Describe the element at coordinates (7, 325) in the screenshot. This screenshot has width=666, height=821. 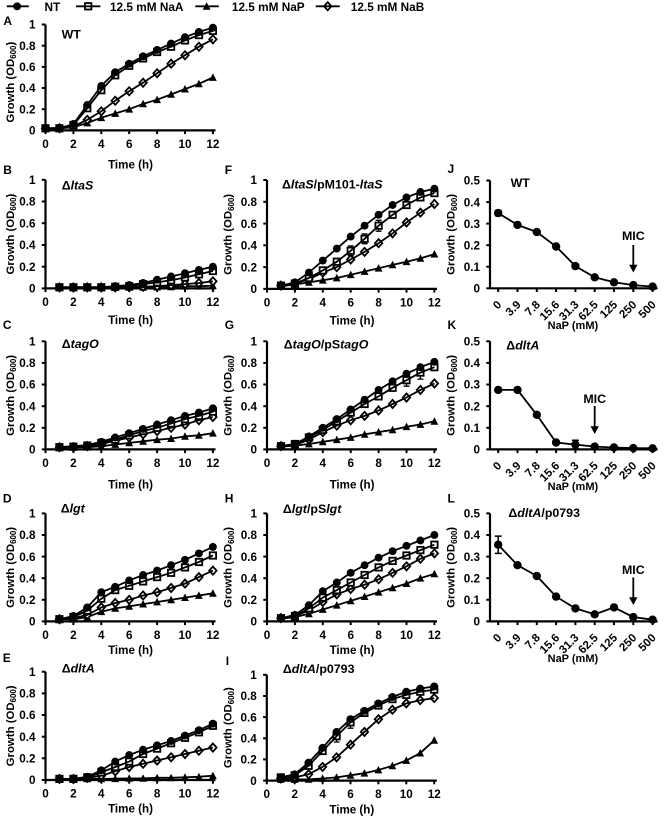
I see `svg-text: C` at that location.